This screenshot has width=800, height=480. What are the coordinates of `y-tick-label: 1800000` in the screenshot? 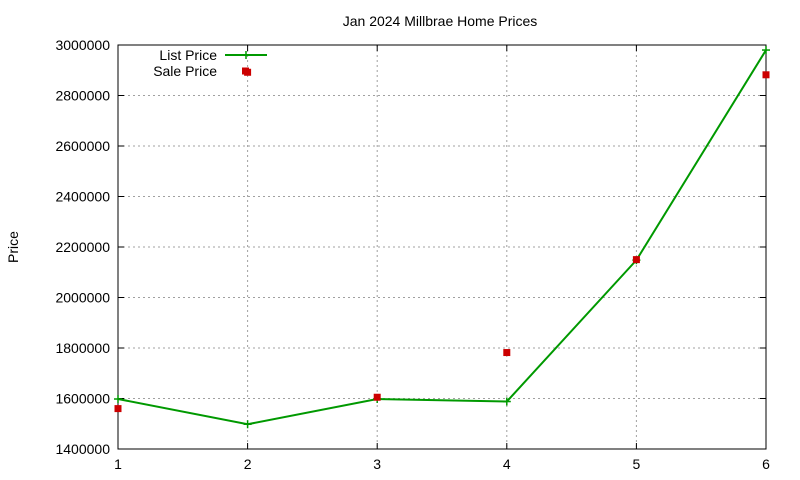 It's located at (82, 348).